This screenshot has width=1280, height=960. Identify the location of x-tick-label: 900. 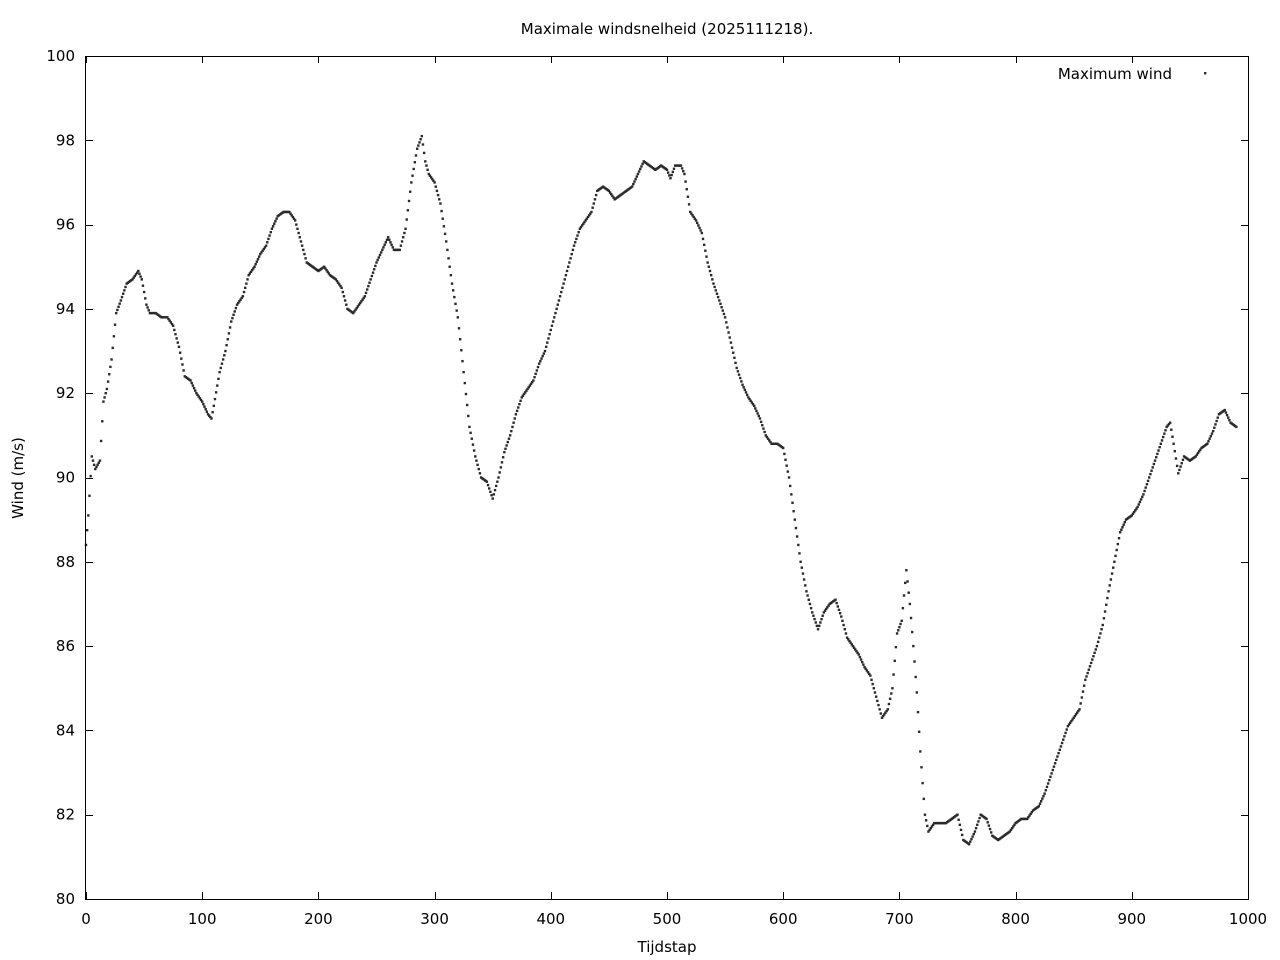
(1131, 919).